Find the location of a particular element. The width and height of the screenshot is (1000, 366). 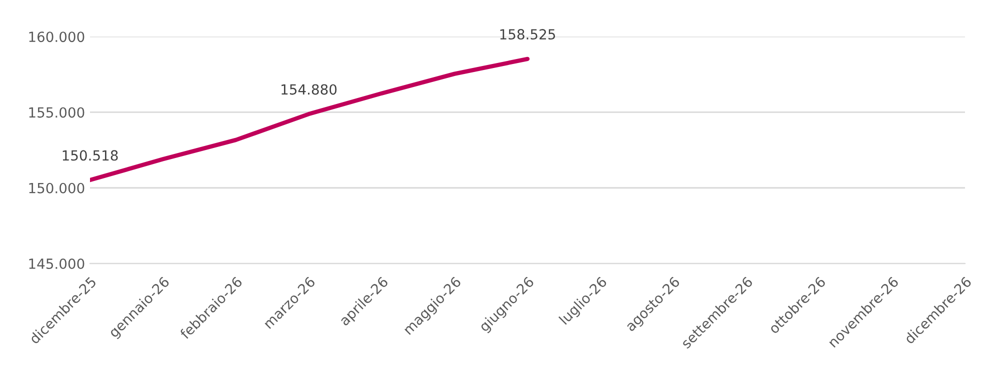

y-tick-label: 155.000 is located at coordinates (56, 112).